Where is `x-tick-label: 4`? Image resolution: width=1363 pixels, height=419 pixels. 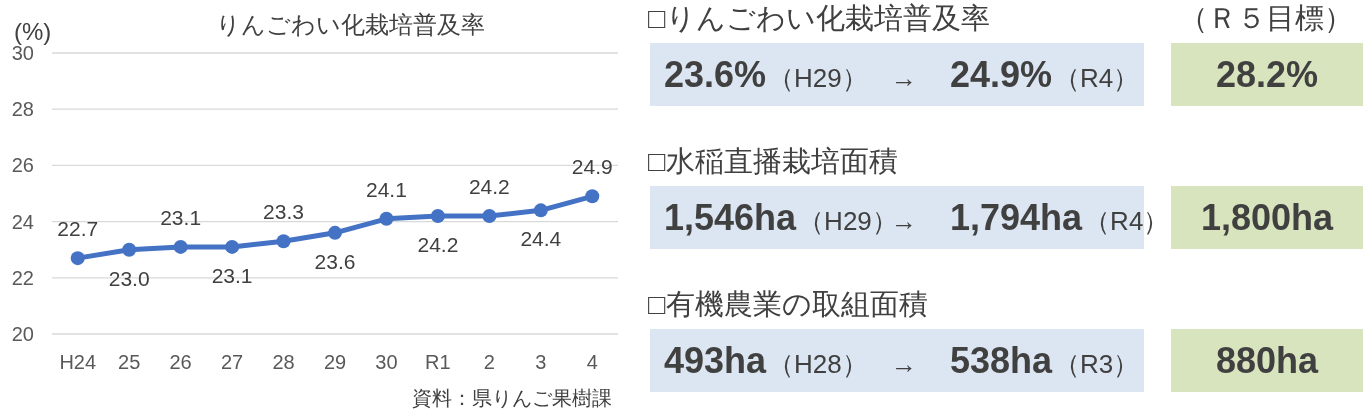
x-tick-label: 4 is located at coordinates (592, 362).